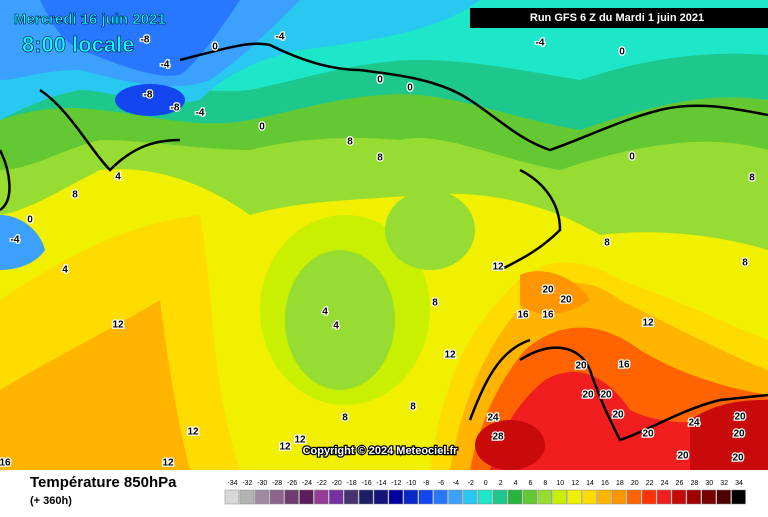 This screenshot has height=517, width=768. I want to click on scale-label: 8, so click(545, 483).